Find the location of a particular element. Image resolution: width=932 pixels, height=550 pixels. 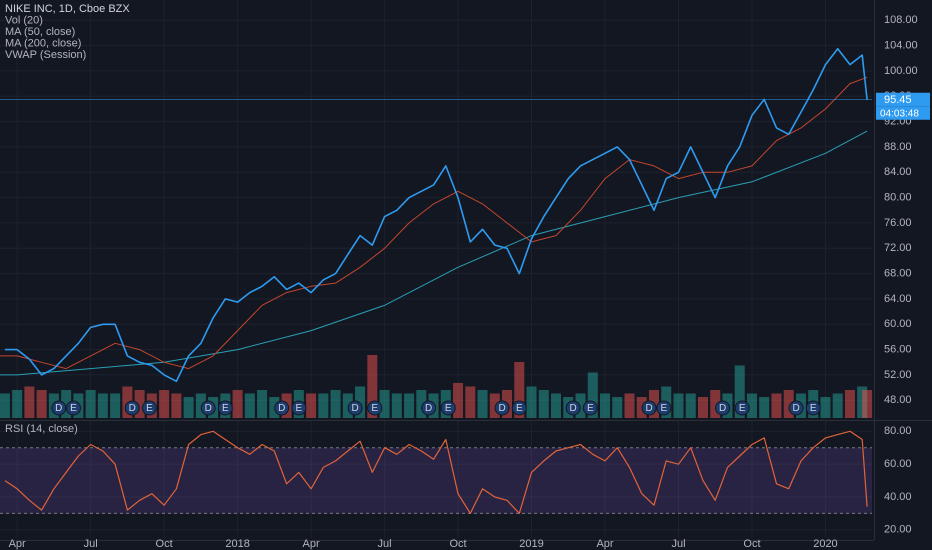

y-tick-label: 60.00 is located at coordinates (898, 464).